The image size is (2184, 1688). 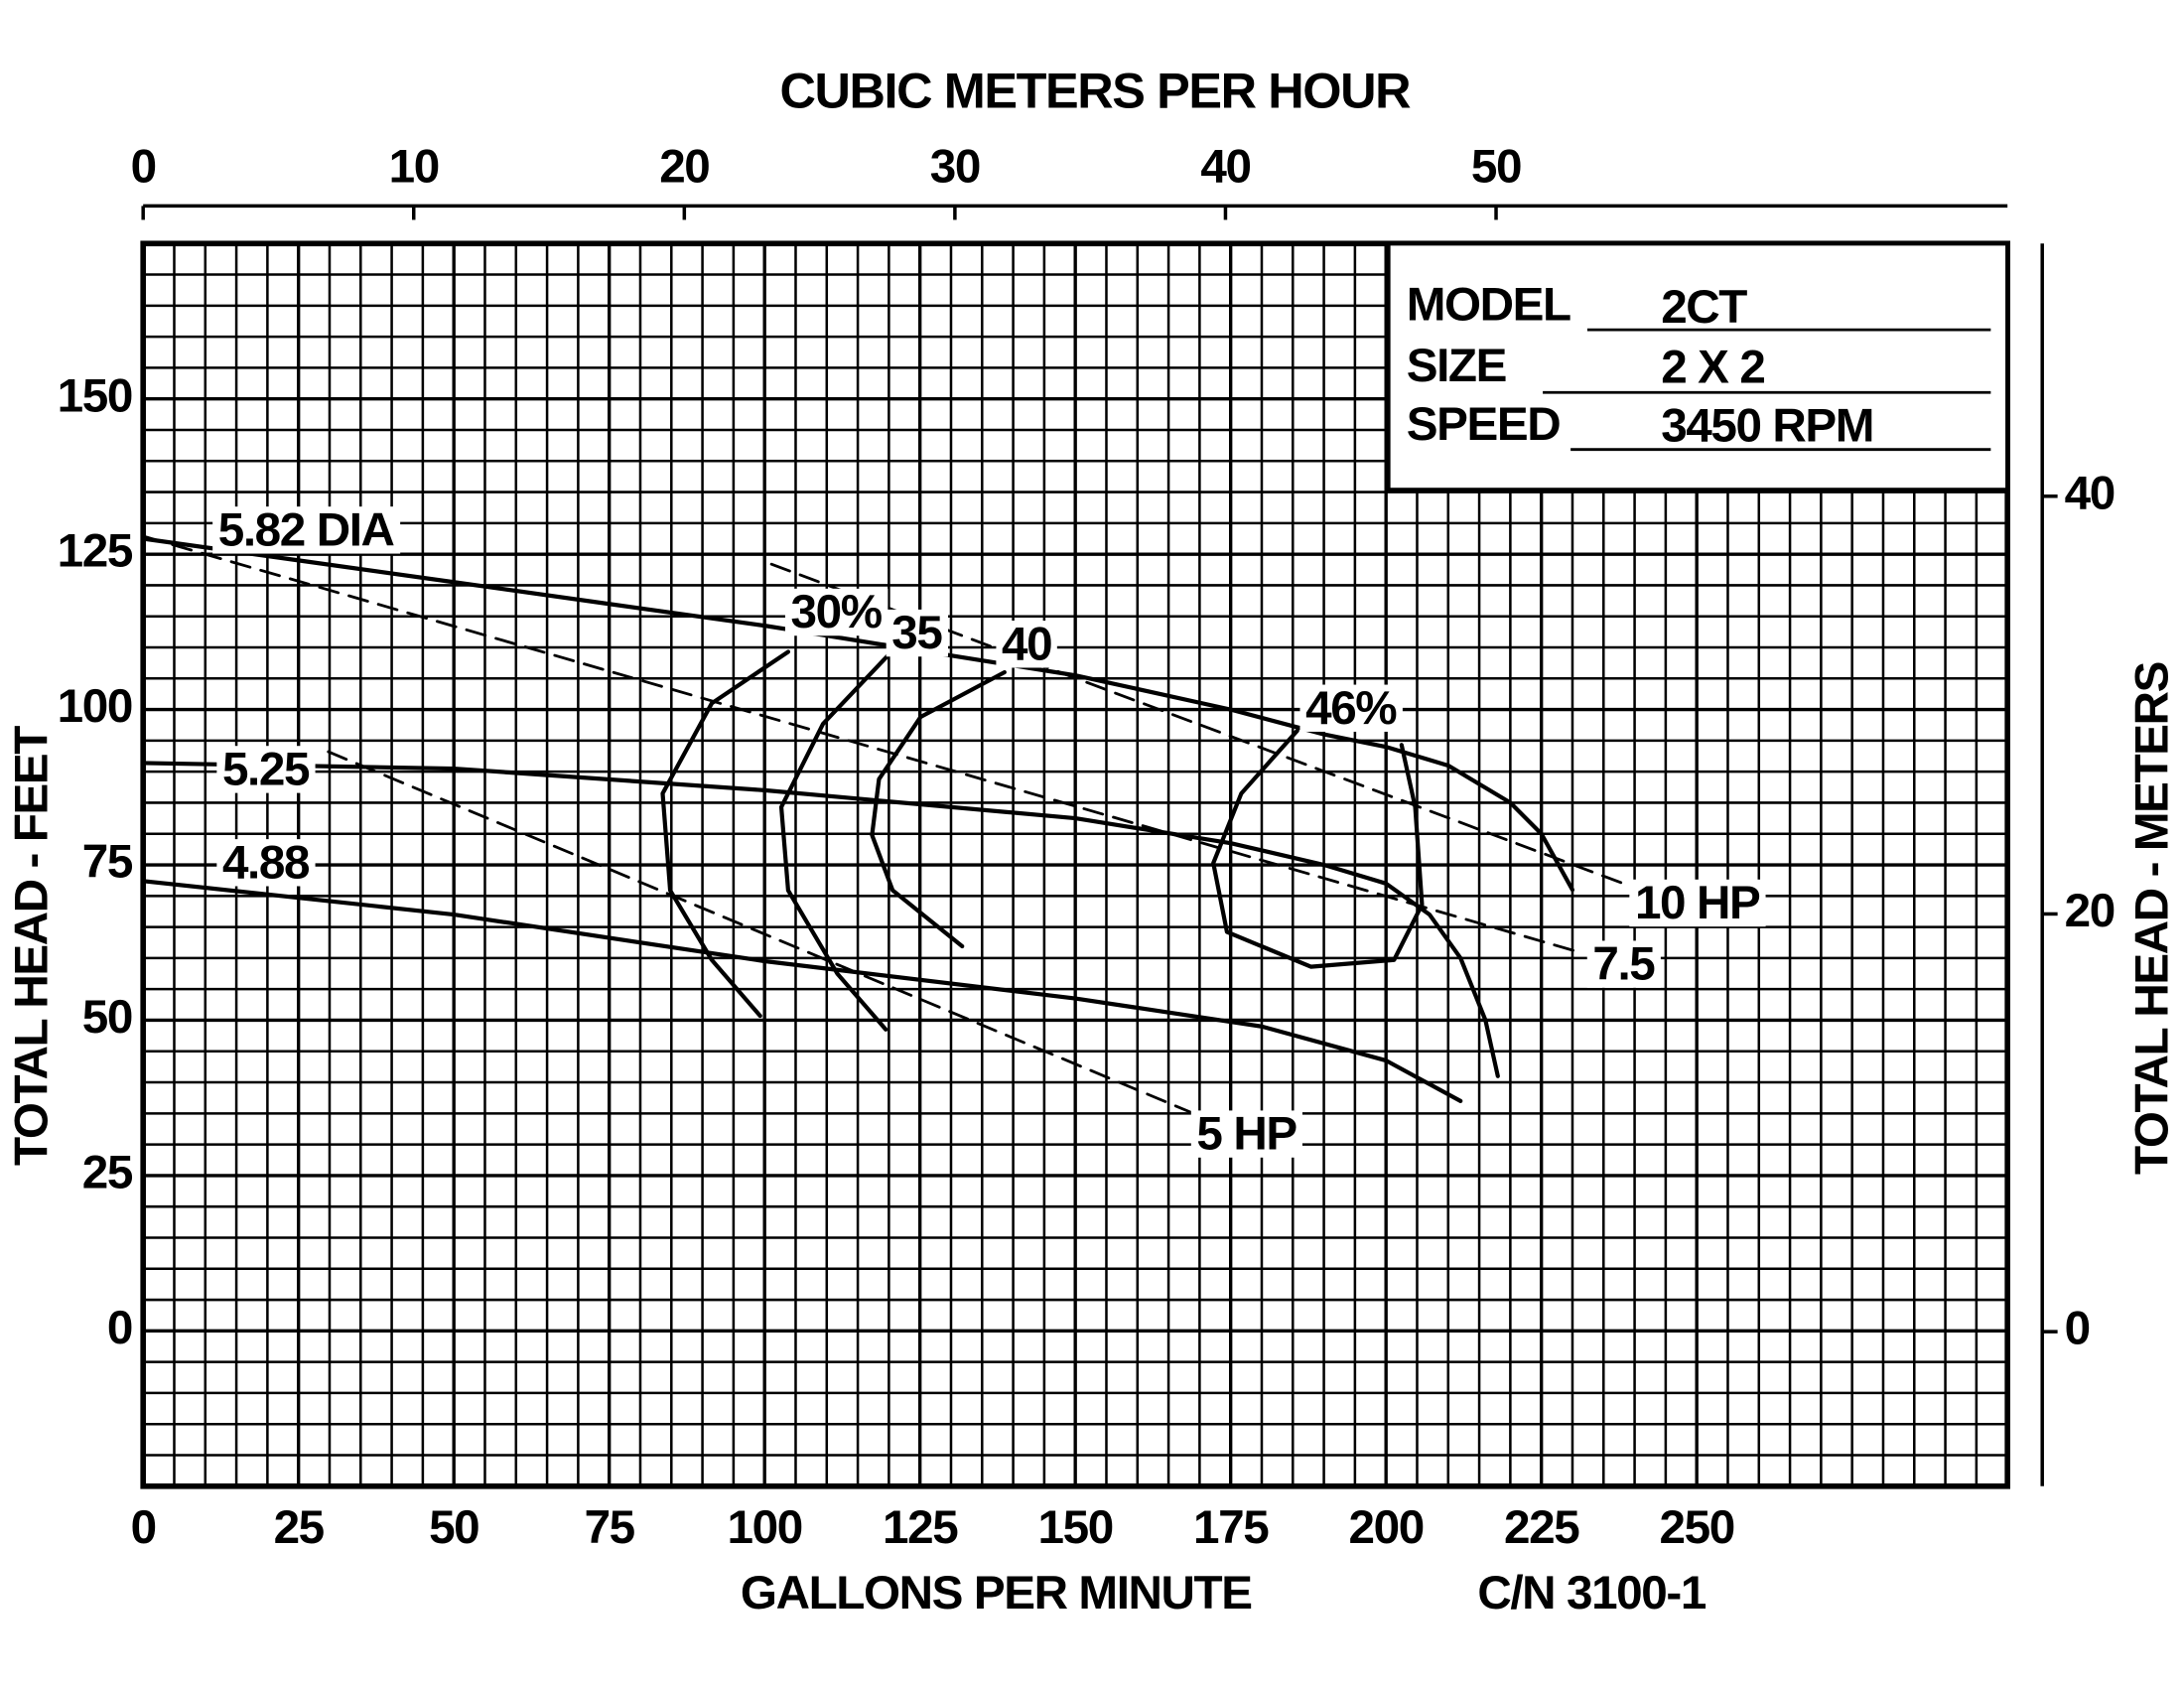 I want to click on y2-axis-title: TOTAL HEAD - METERS, so click(x=2151, y=918).